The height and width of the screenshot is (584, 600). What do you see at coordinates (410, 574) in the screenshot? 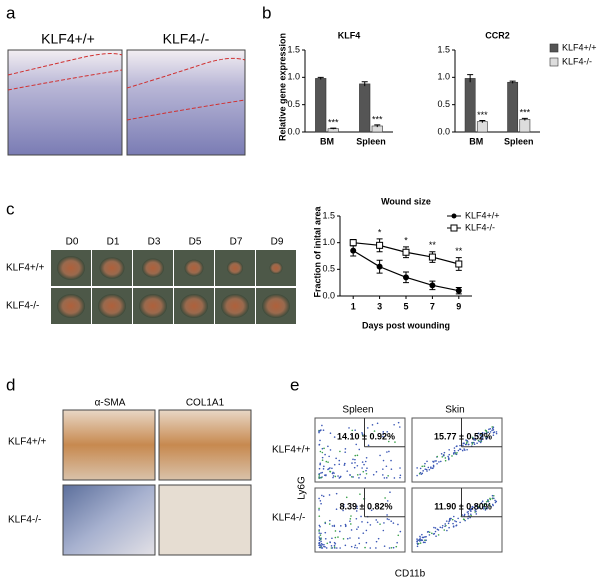
I see `x-axis-label: CD11b` at bounding box center [410, 574].